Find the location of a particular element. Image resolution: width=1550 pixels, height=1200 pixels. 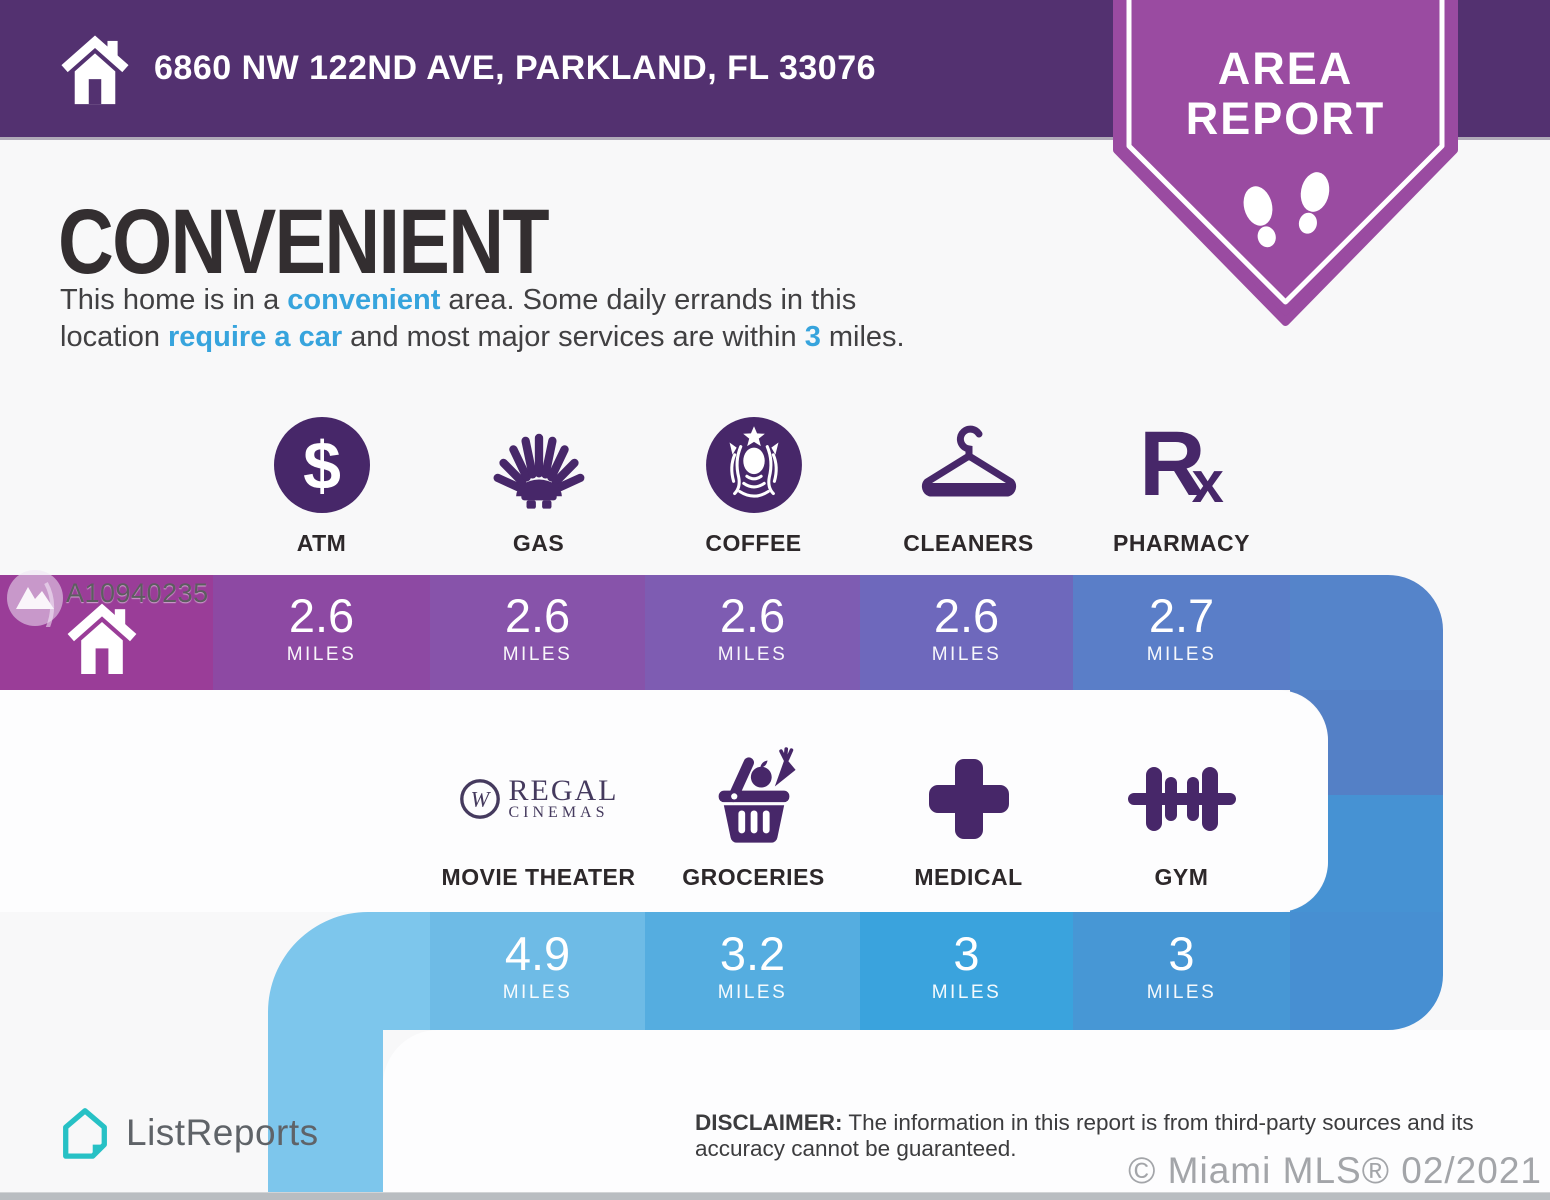

regal-wordmark-sub: CINEMAS is located at coordinates (558, 812).